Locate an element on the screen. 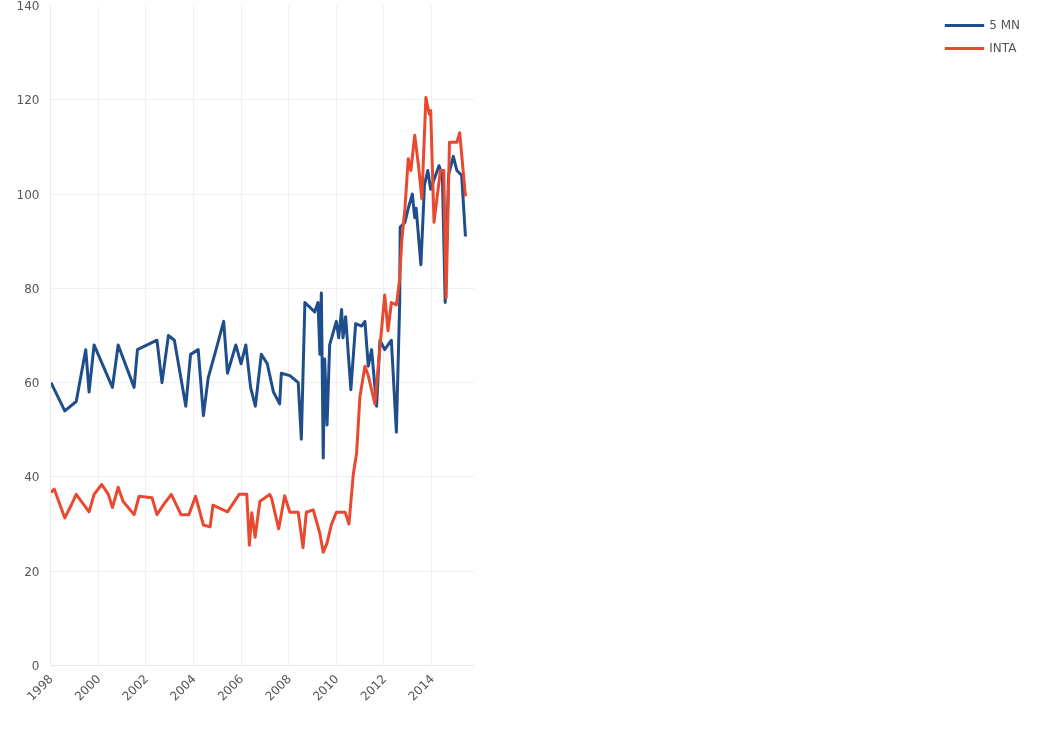  y-tick-label: 100 is located at coordinates (28, 194).